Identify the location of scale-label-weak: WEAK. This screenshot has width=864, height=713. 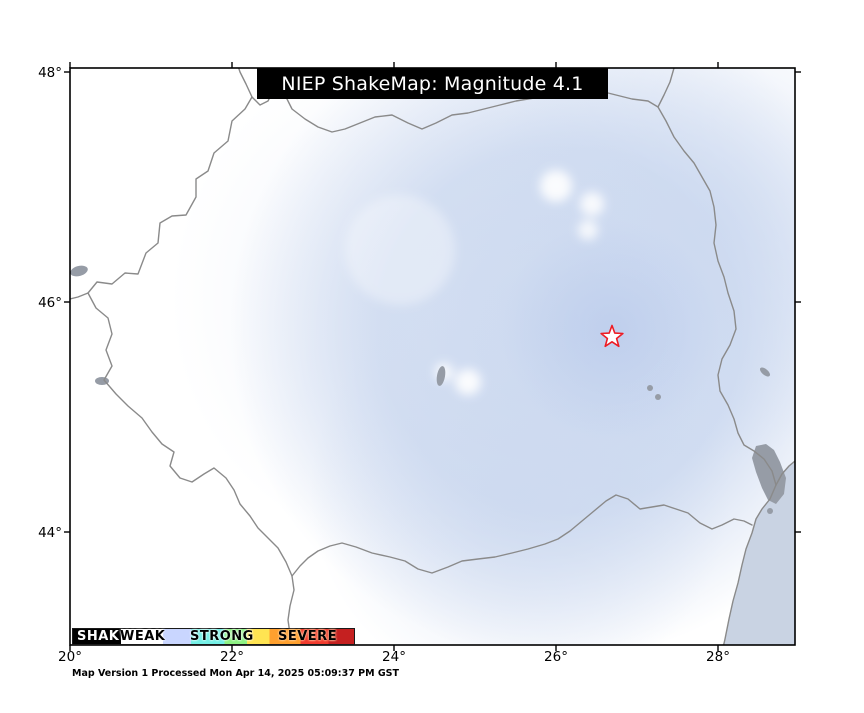
(143, 636).